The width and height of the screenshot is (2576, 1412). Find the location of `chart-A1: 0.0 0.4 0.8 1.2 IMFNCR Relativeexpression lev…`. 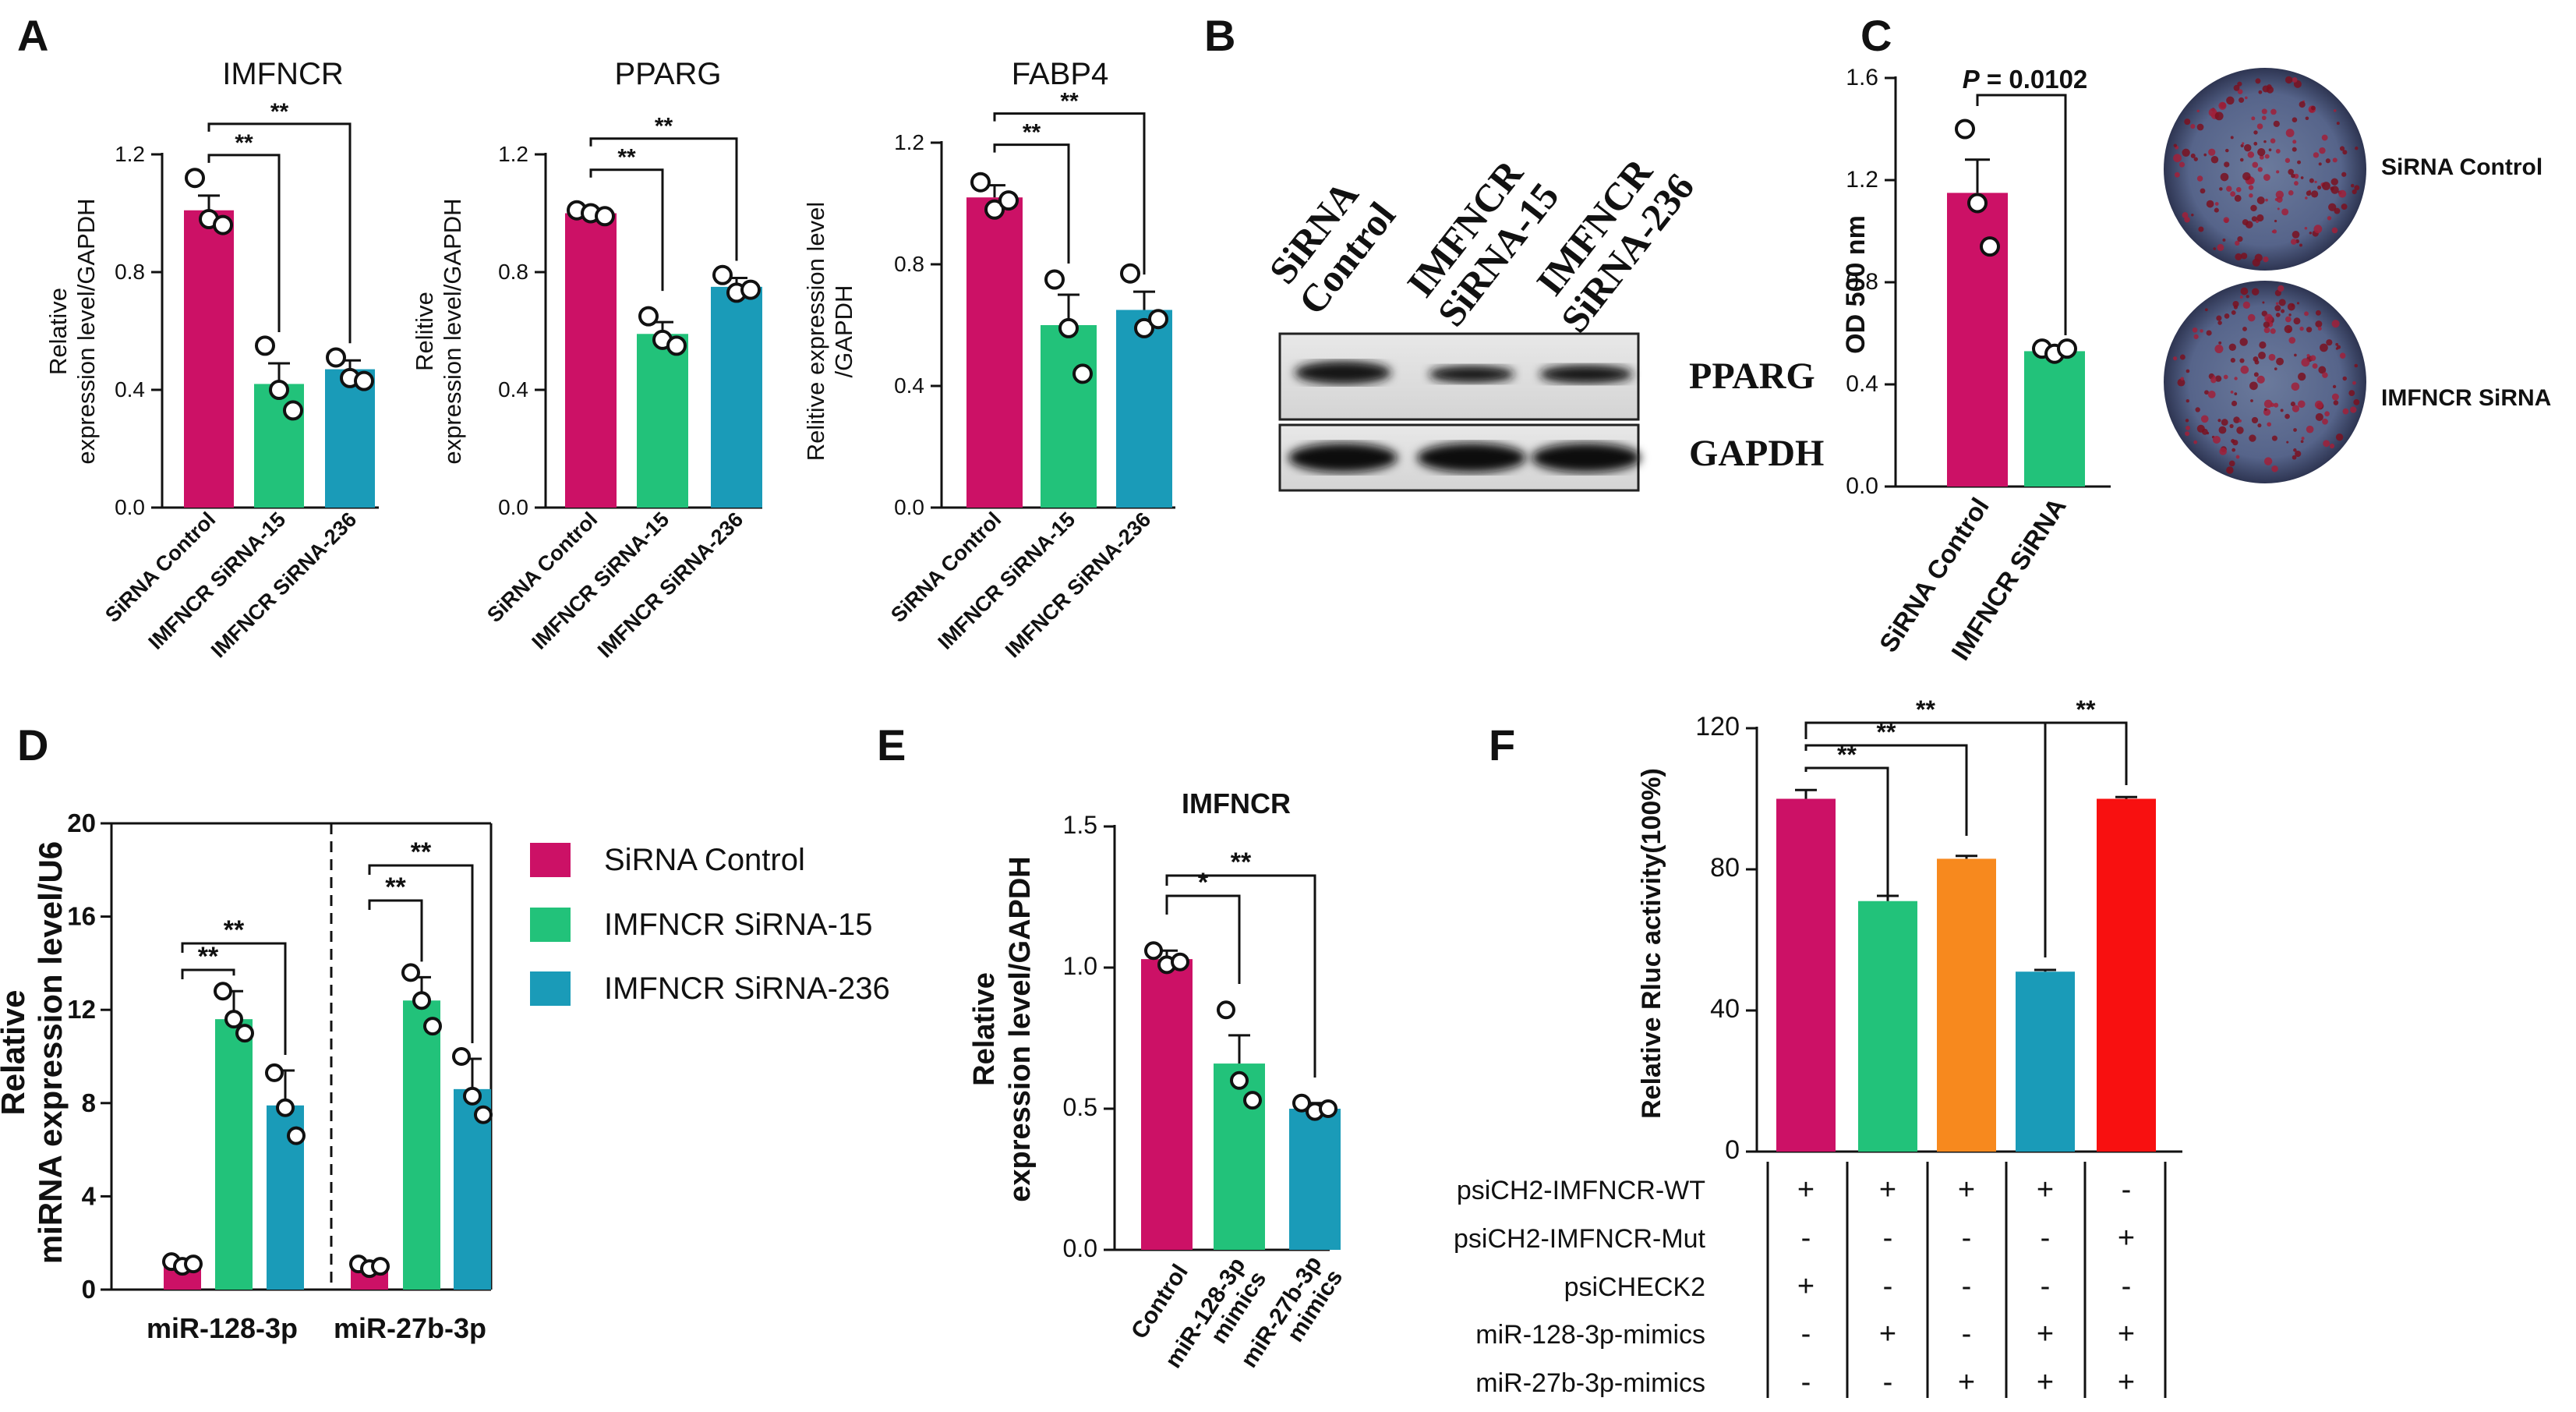

chart-A1: 0.0 0.4 0.8 1.2 IMFNCR Relativeexpression lev… is located at coordinates (211, 360).